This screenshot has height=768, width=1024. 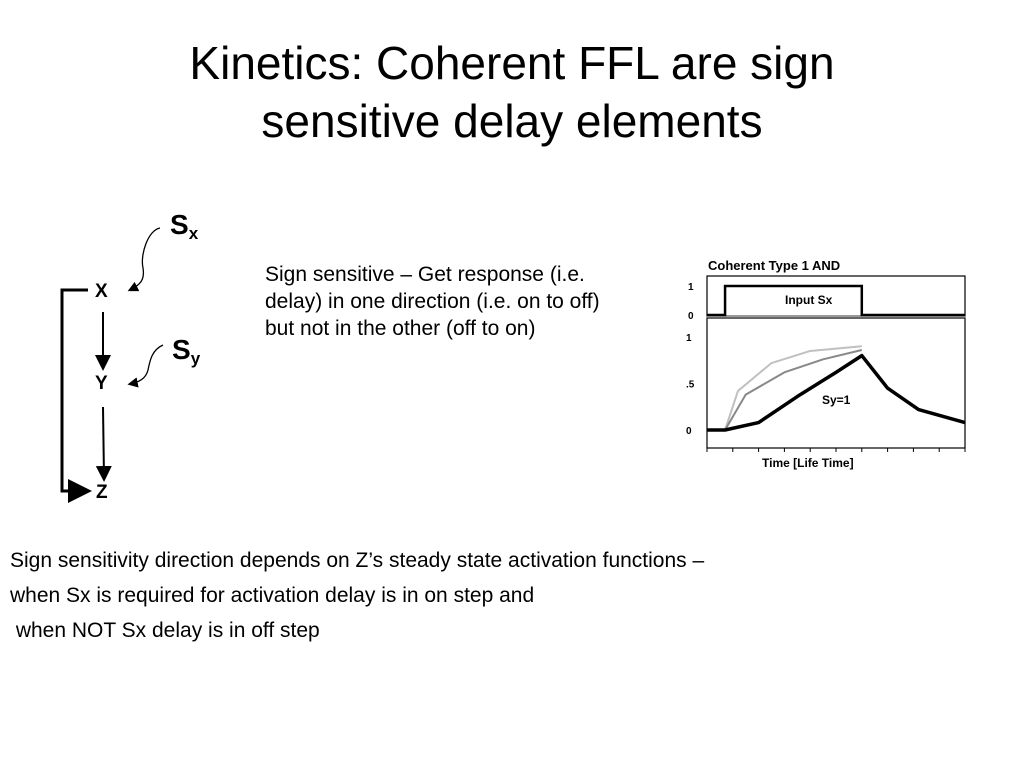 I want to click on input-series-line, so click(x=836, y=300).